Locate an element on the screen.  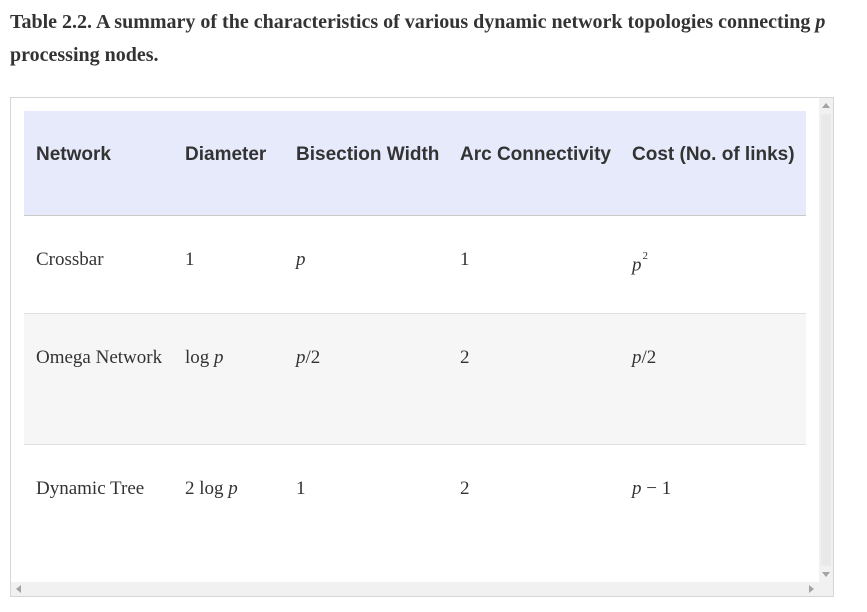
cell-diameter-prefix: 2 log is located at coordinates (204, 488).